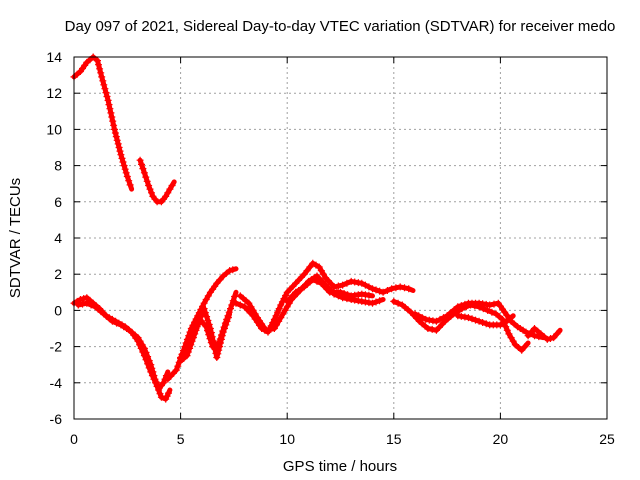  Describe the element at coordinates (54, 129) in the screenshot. I see `y-tick-label: 10` at that location.